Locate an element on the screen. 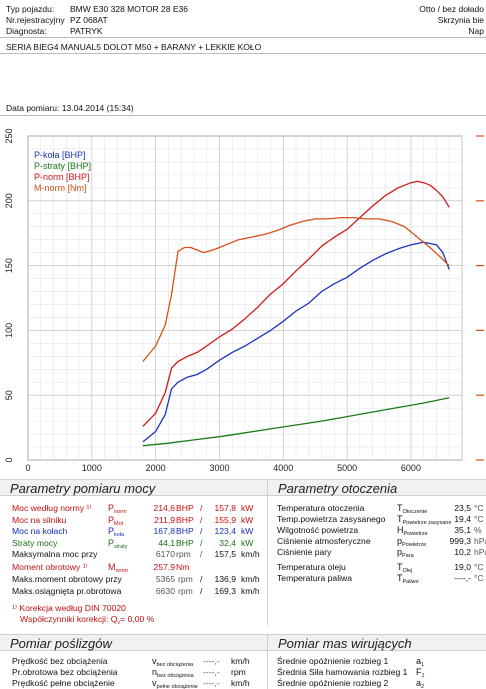  slip-symbol-subscript: bez obciążenia is located at coordinates (175, 676).